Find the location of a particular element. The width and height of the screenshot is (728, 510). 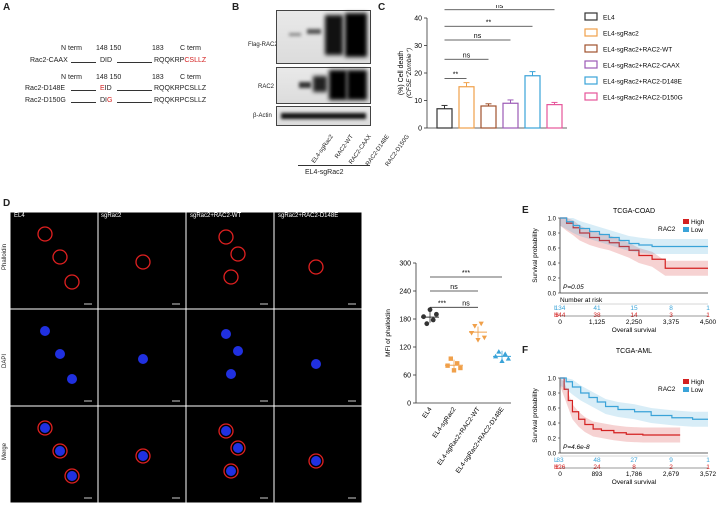

x-tick-label: EL4 is located at coordinates (427, 413).